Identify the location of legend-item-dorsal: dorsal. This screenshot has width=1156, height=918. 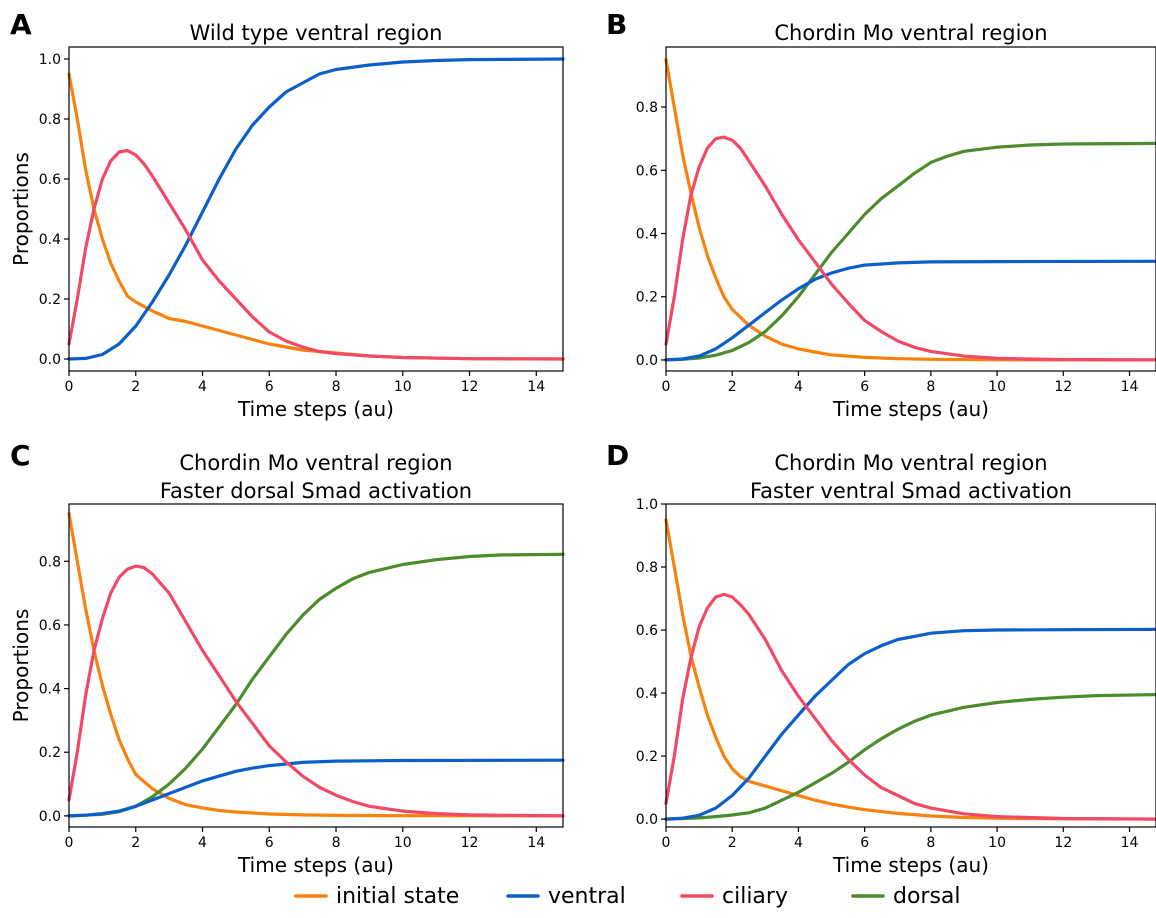
(906, 896).